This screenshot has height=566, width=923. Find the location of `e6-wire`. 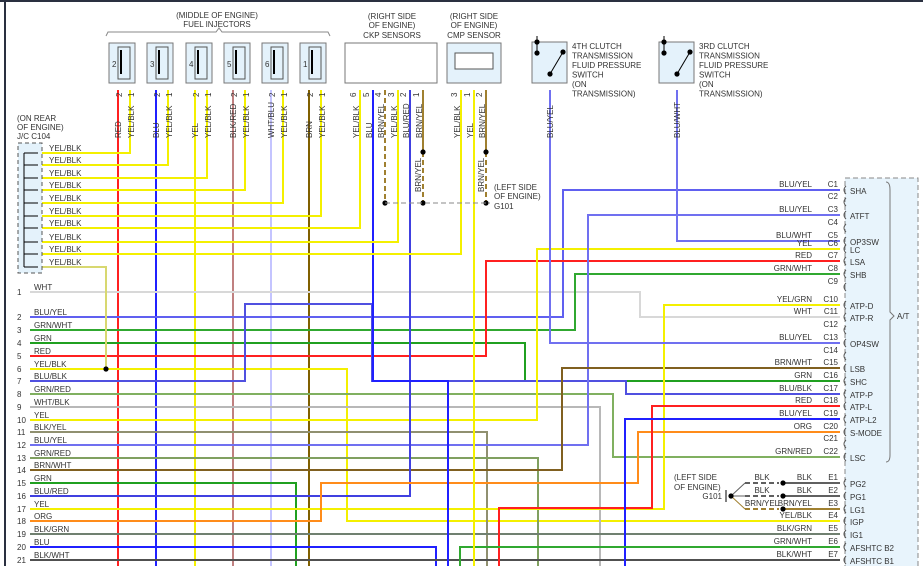

e6-wire is located at coordinates (649, 556).